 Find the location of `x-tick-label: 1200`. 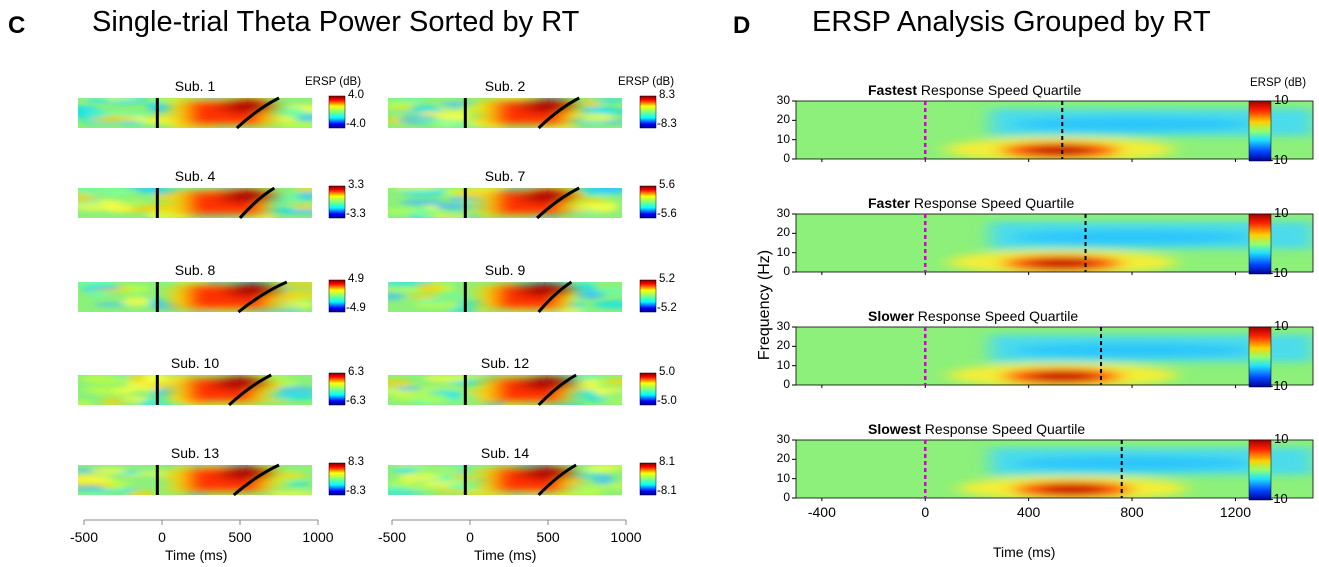

x-tick-label: 1200 is located at coordinates (1235, 512).